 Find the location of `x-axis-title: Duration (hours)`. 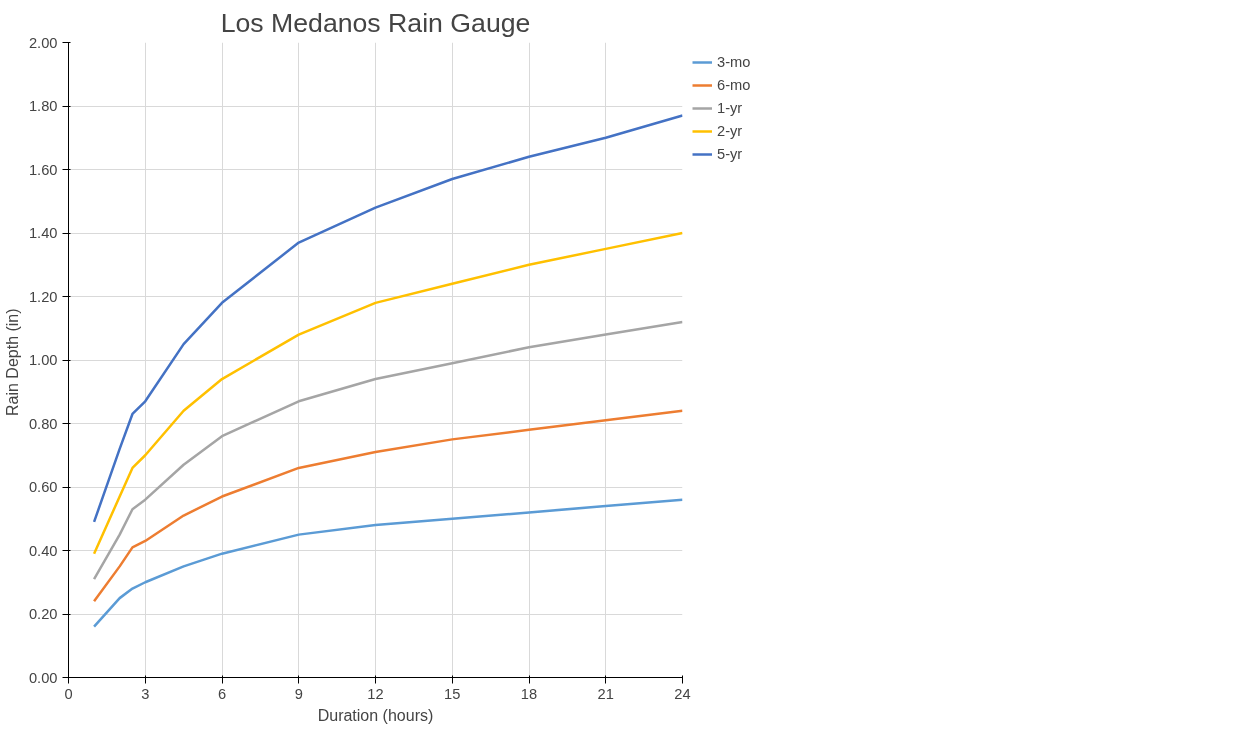

x-axis-title: Duration (hours) is located at coordinates (375, 715).